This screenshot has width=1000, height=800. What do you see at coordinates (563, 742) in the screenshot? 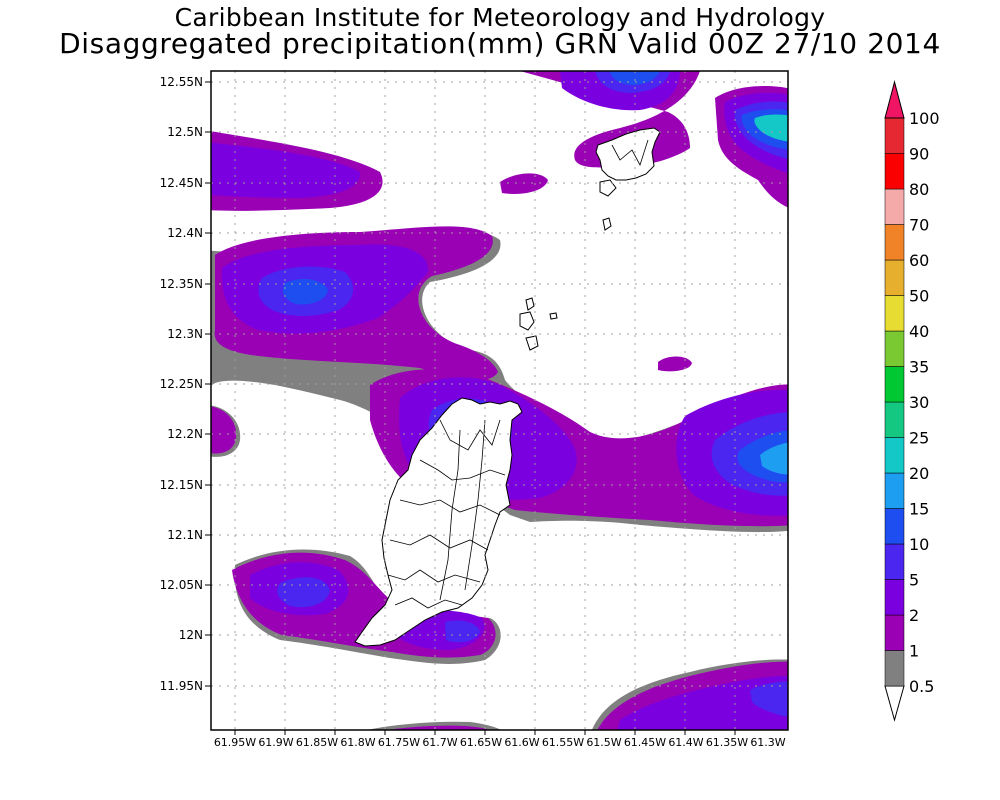
I see `lon-label: 61.55W` at bounding box center [563, 742].